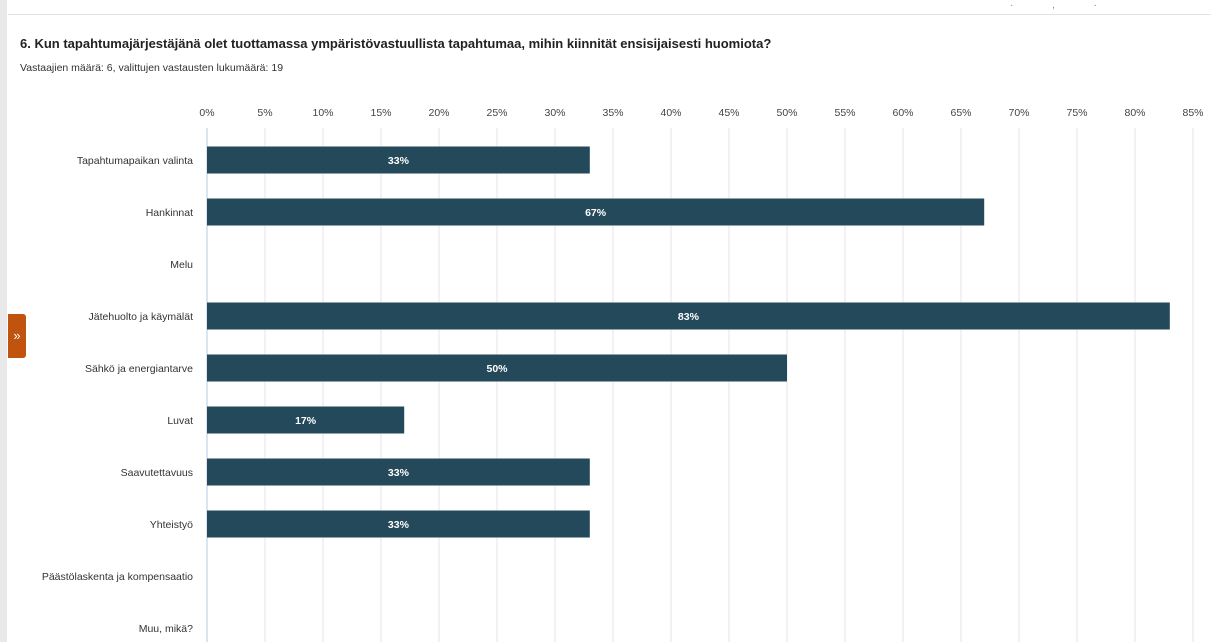 The image size is (1211, 642). Describe the element at coordinates (960, 113) in the screenshot. I see `x-tick-label: 65%` at that location.